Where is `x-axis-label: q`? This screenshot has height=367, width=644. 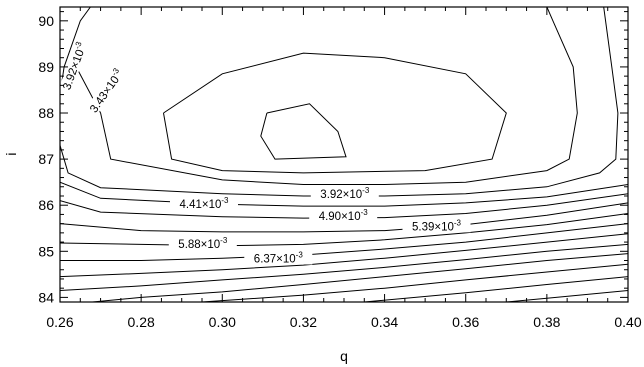
x-axis-label: q is located at coordinates (344, 356).